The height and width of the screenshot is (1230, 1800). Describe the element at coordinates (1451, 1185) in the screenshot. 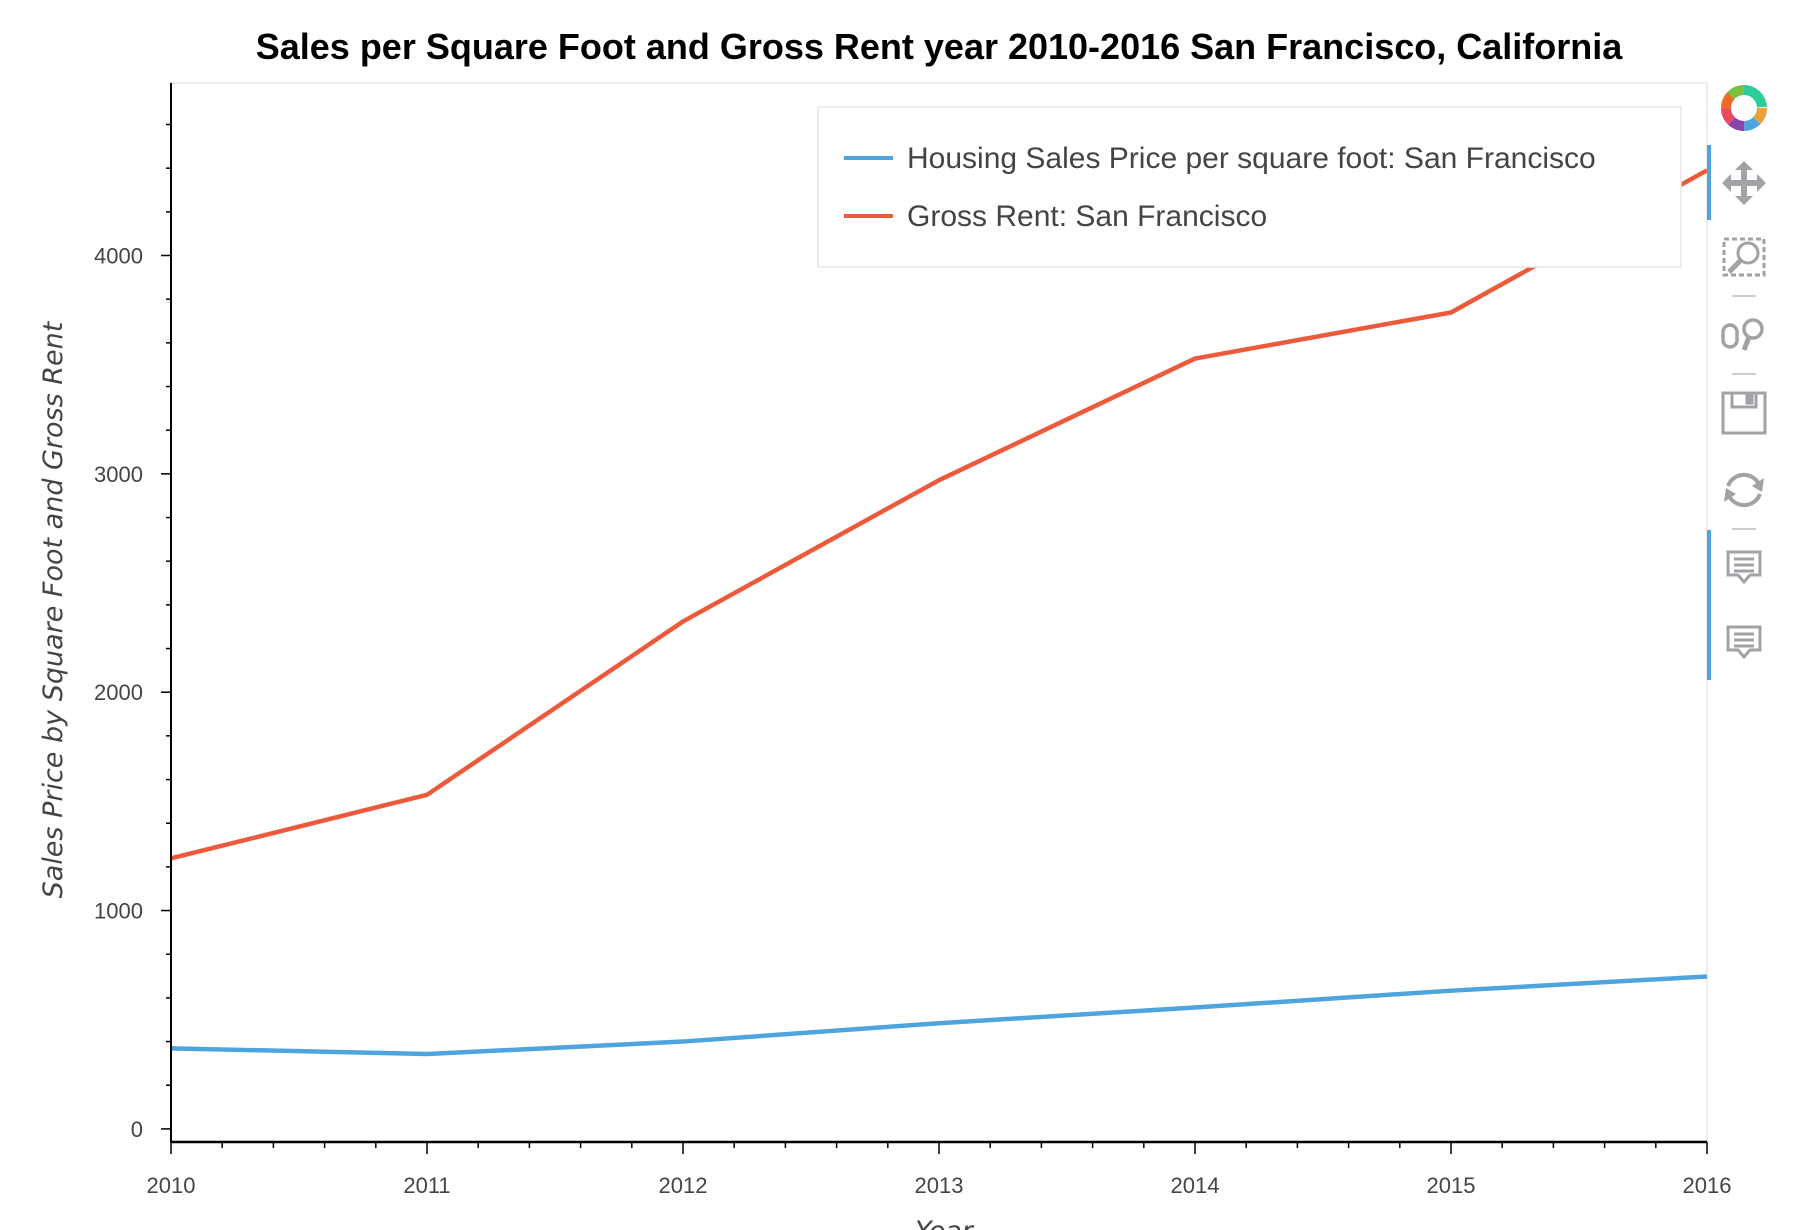

I see `x-tick-label: 2015` at that location.